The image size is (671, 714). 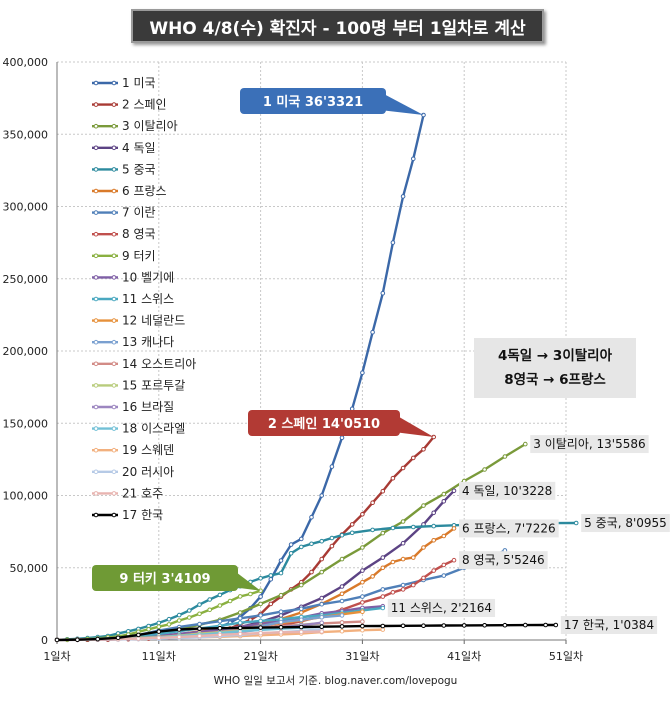 What do you see at coordinates (313, 101) in the screenshot?
I see `callout-box` at bounding box center [313, 101].